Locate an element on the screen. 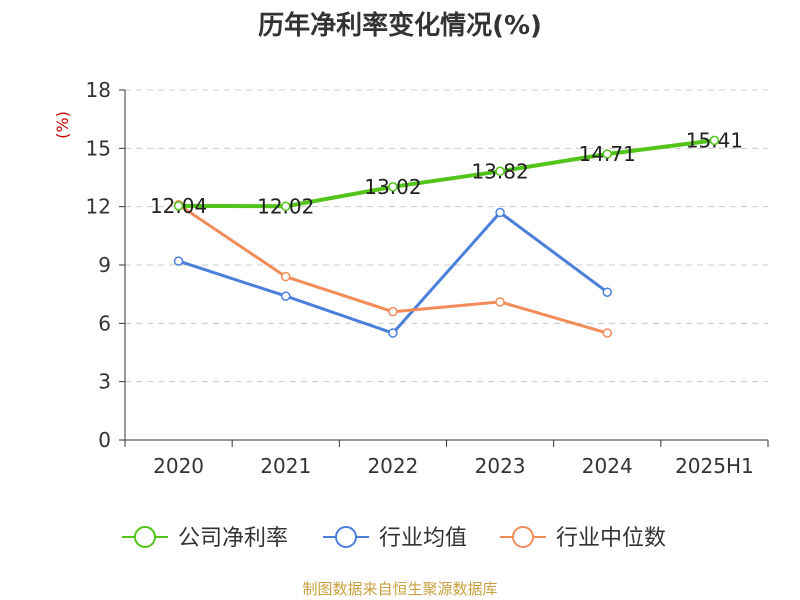 The image size is (800, 600). y-tick-label: 15 is located at coordinates (98, 148).